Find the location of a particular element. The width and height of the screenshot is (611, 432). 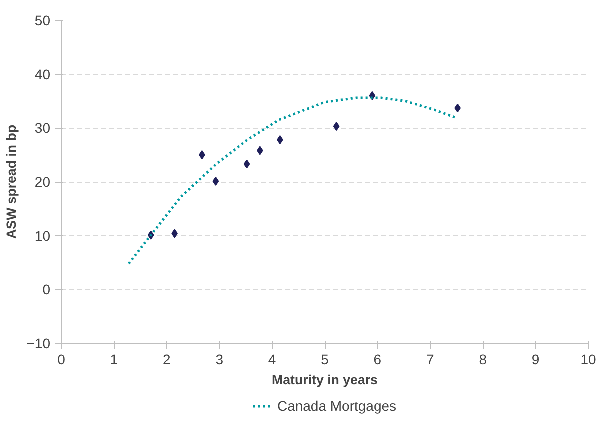

x-tick-label: 10 is located at coordinates (588, 360).